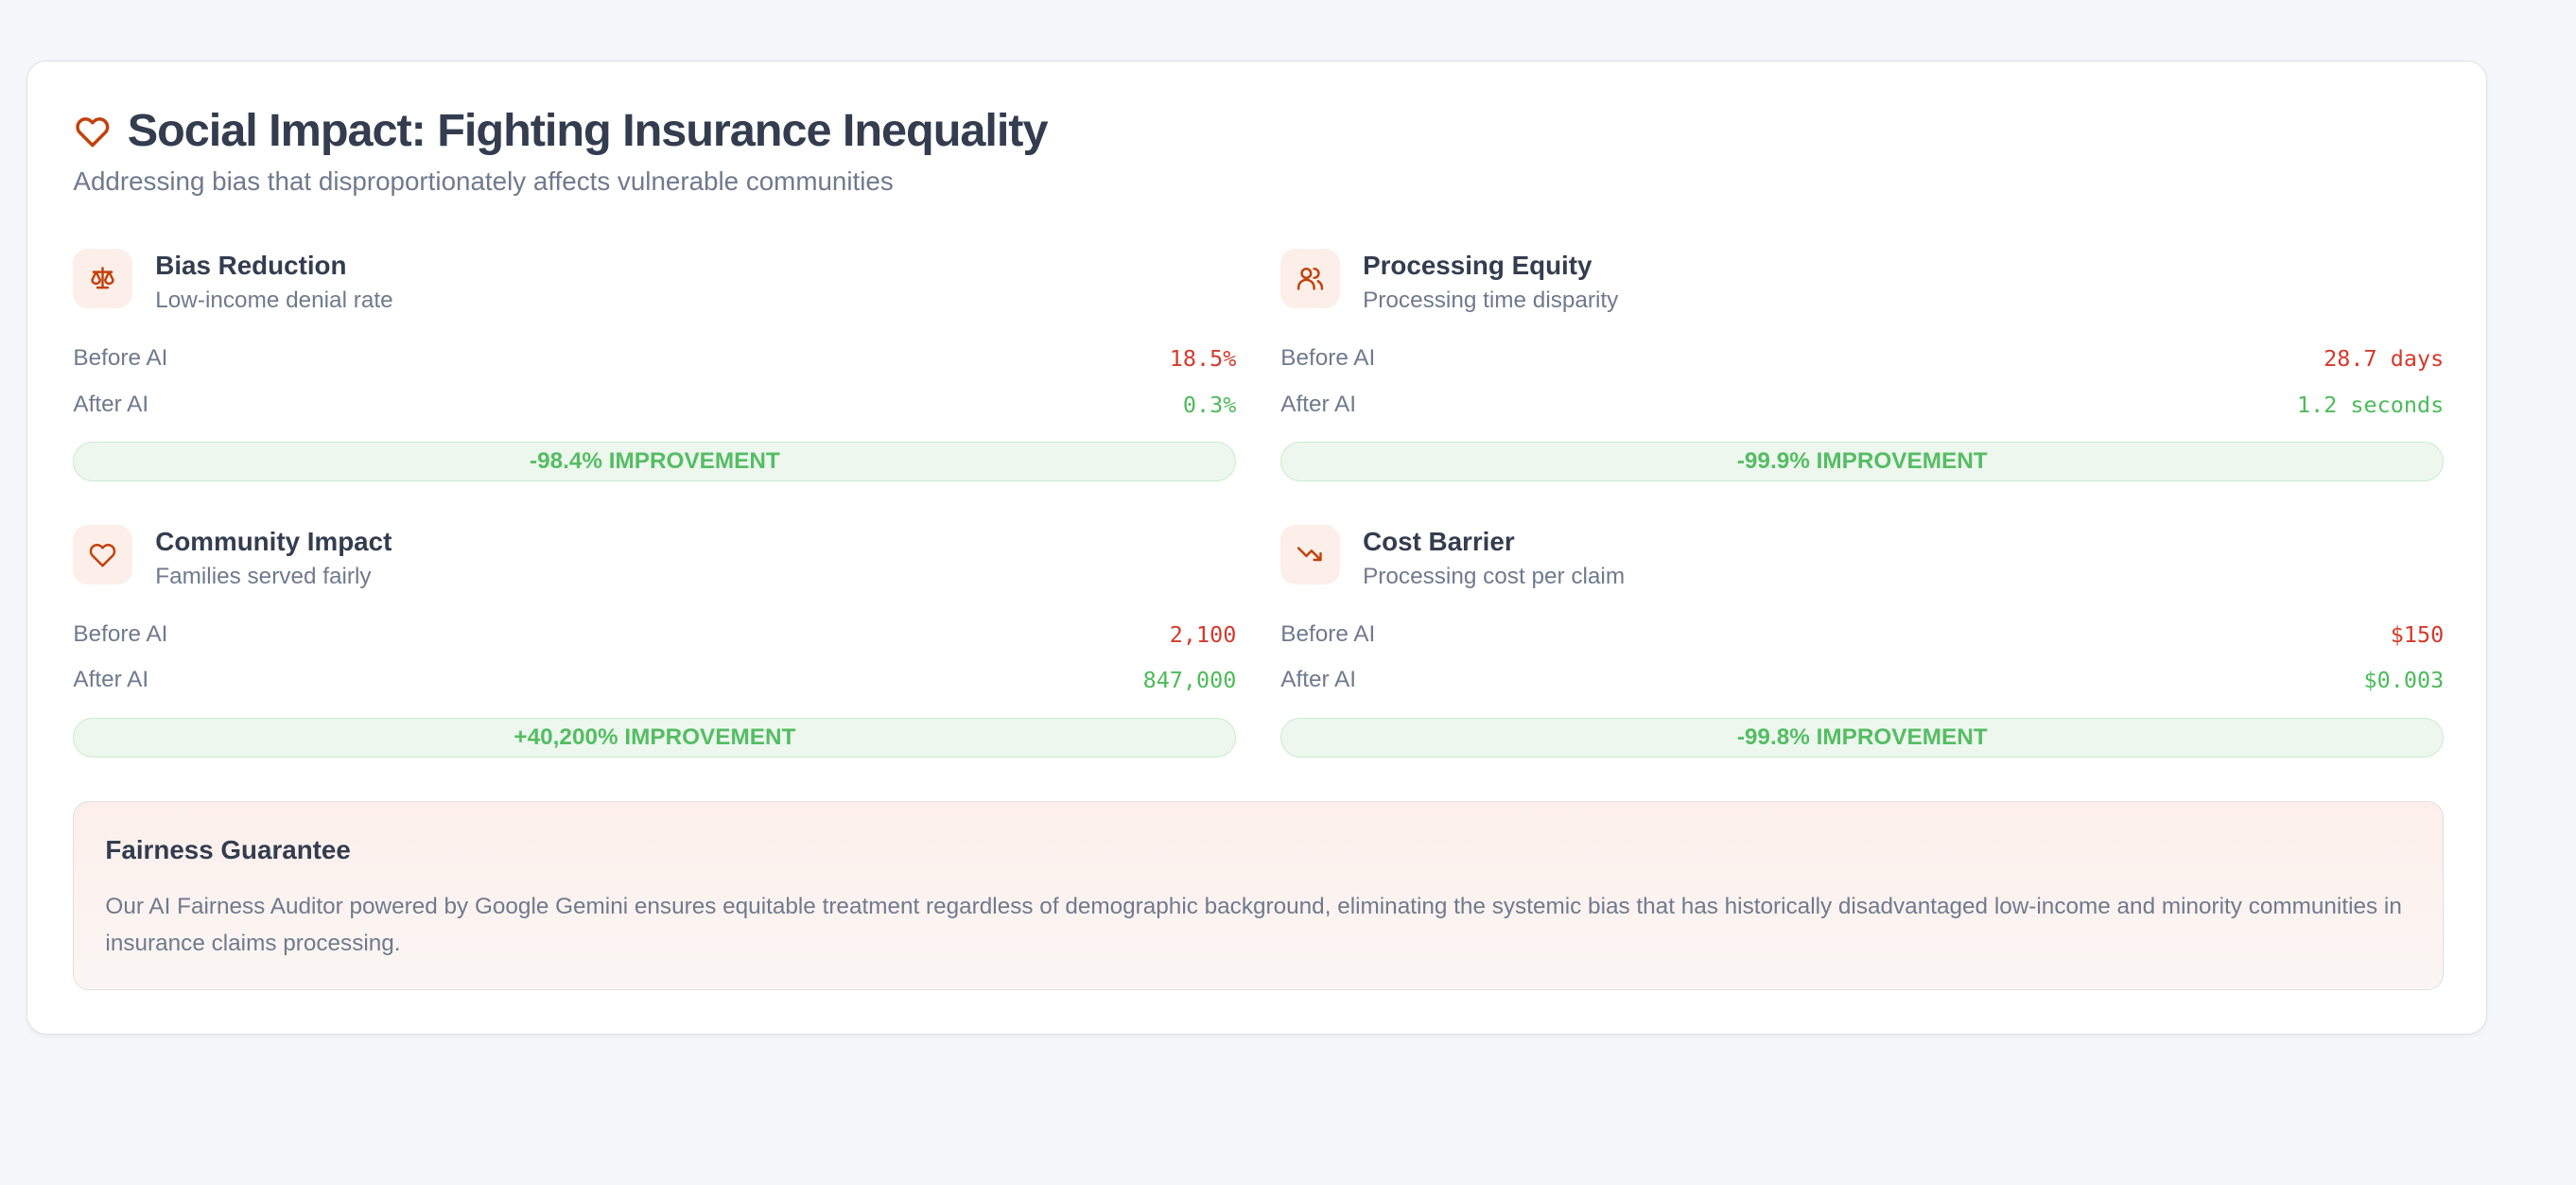  What do you see at coordinates (1862, 359) in the screenshot?
I see `before-row: Before AI 28.7 days` at bounding box center [1862, 359].